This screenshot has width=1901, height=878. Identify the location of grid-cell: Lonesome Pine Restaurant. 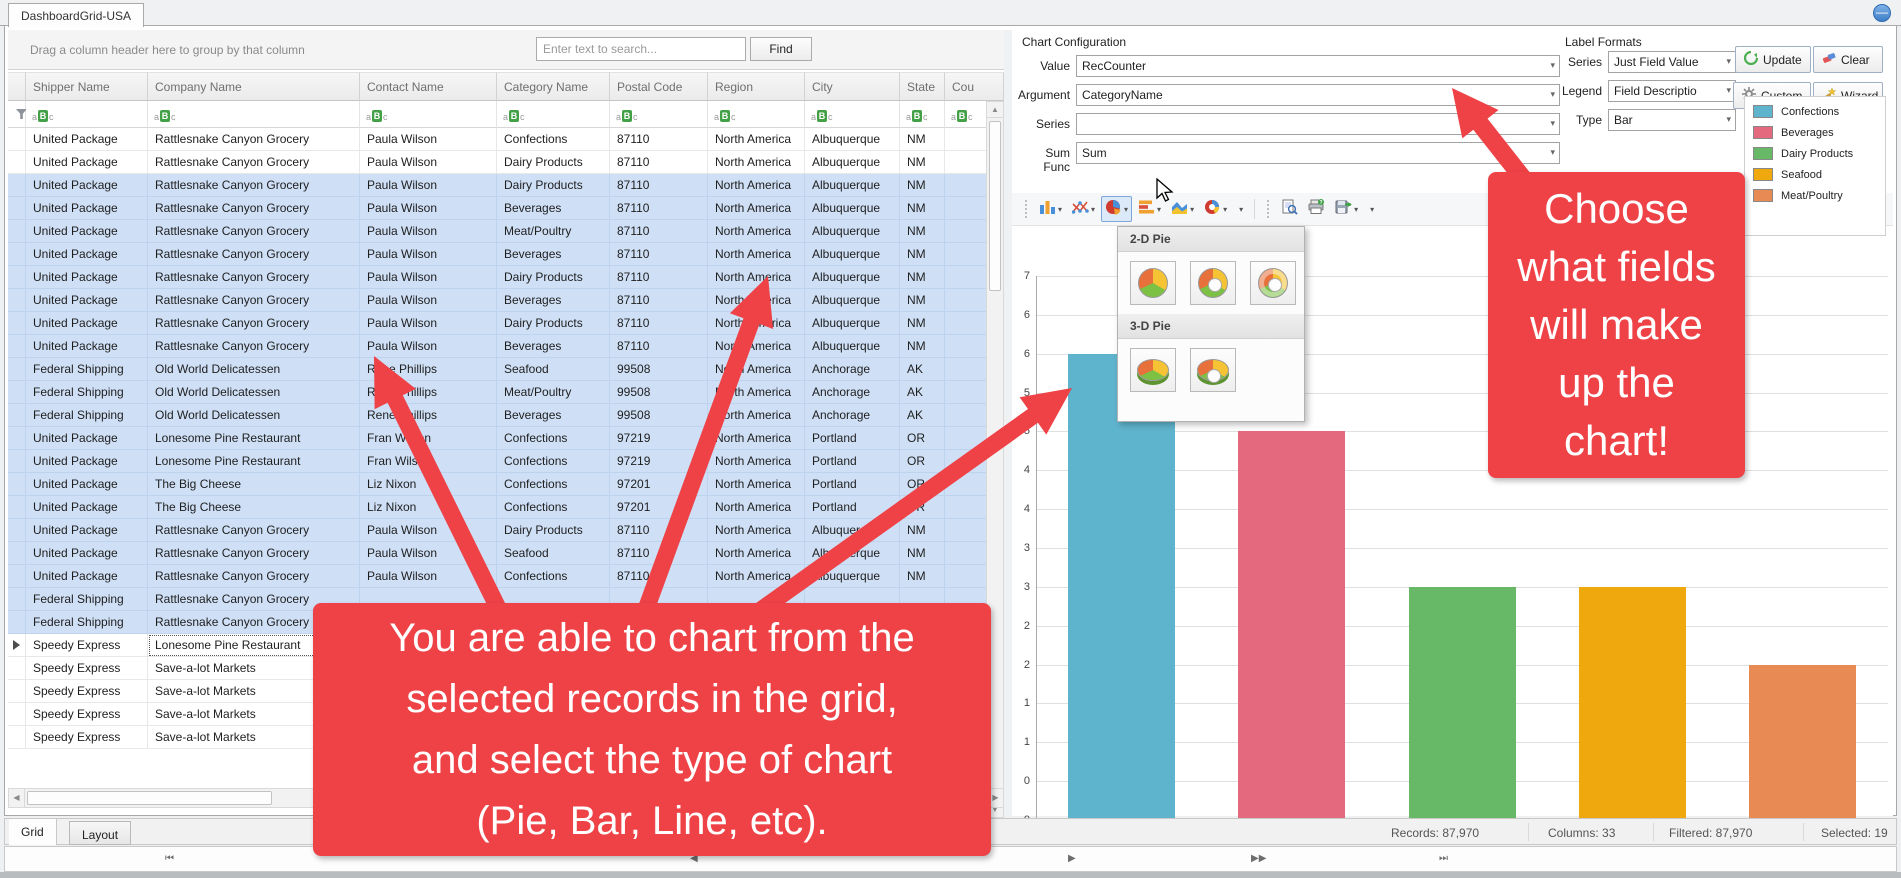
(254, 438).